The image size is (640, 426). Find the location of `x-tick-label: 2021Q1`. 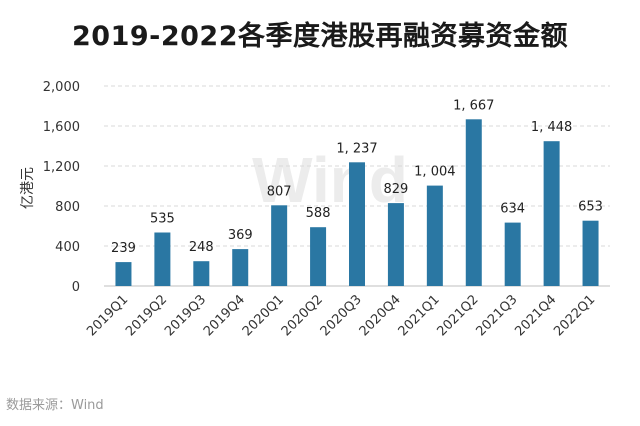

x-tick-label: 2021Q1 is located at coordinates (419, 315).